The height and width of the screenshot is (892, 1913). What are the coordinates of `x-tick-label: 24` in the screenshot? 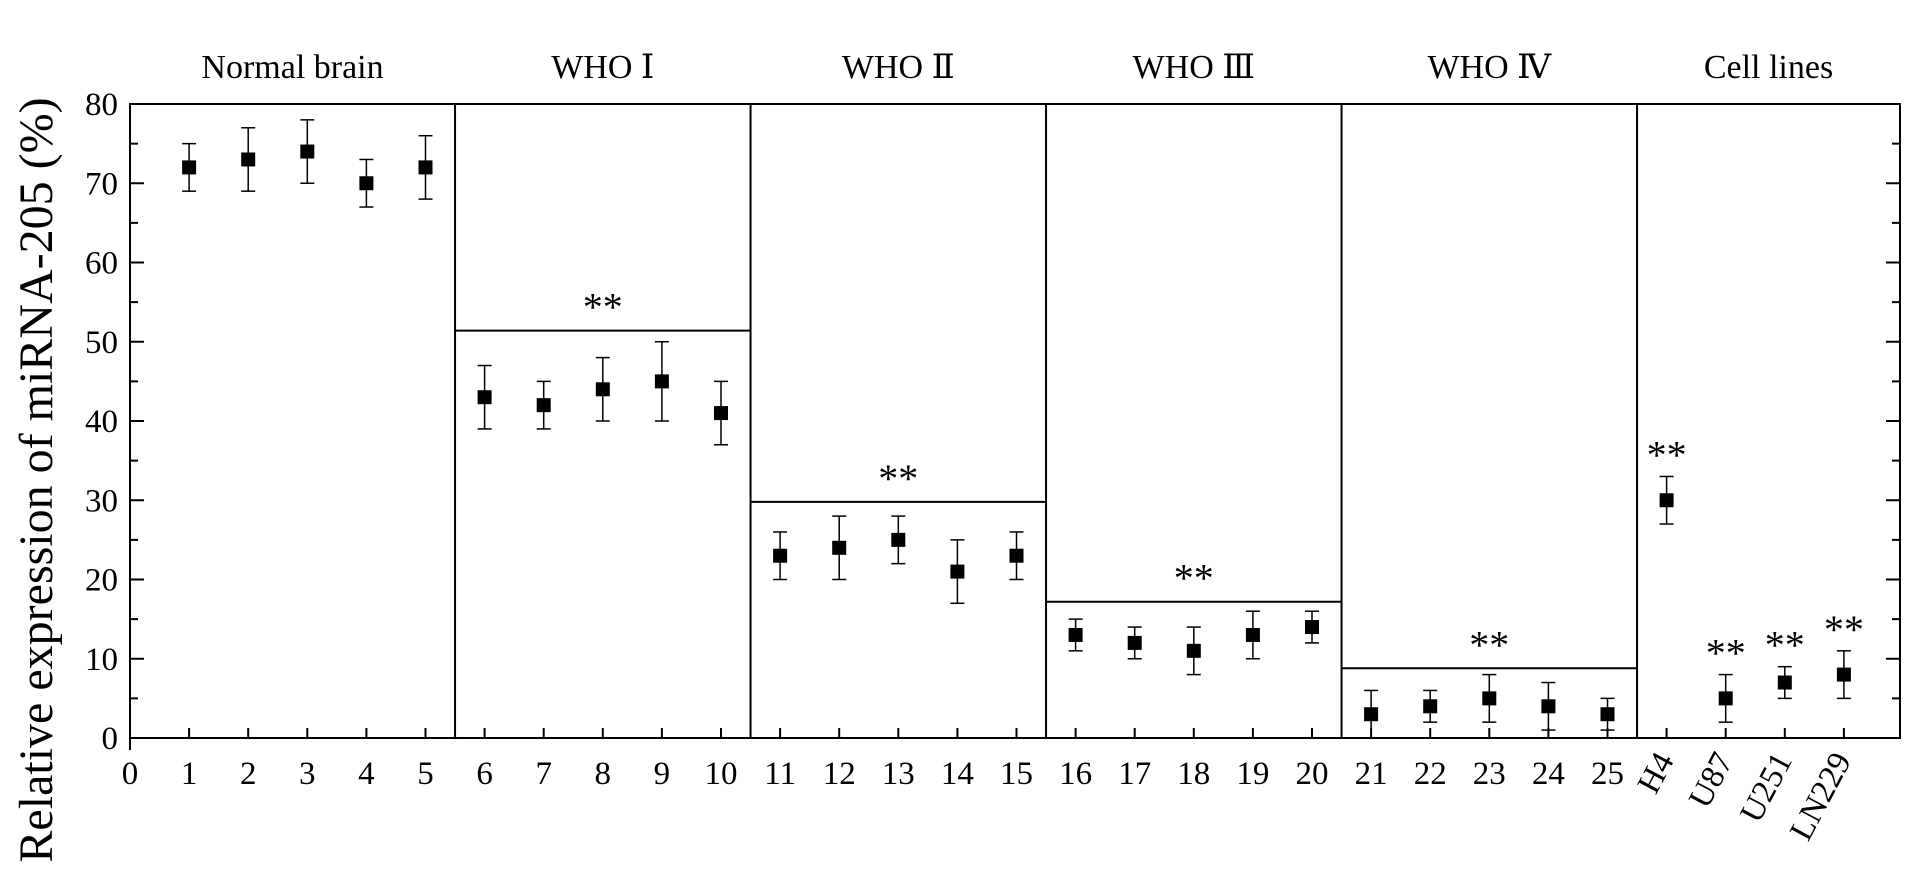 It's located at (1548, 774).